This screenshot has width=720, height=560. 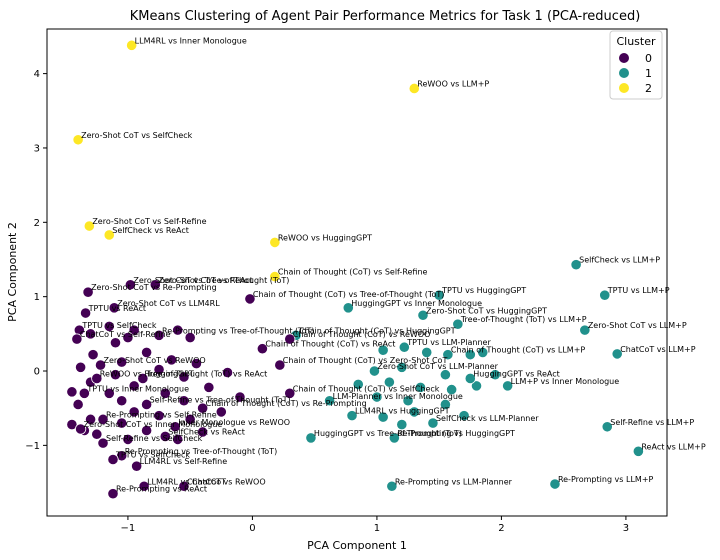 What do you see at coordinates (211, 280) in the screenshot?
I see `point-label: Zero-Shot CoT vs Tree-of-Thought (ToT)` at bounding box center [211, 280].